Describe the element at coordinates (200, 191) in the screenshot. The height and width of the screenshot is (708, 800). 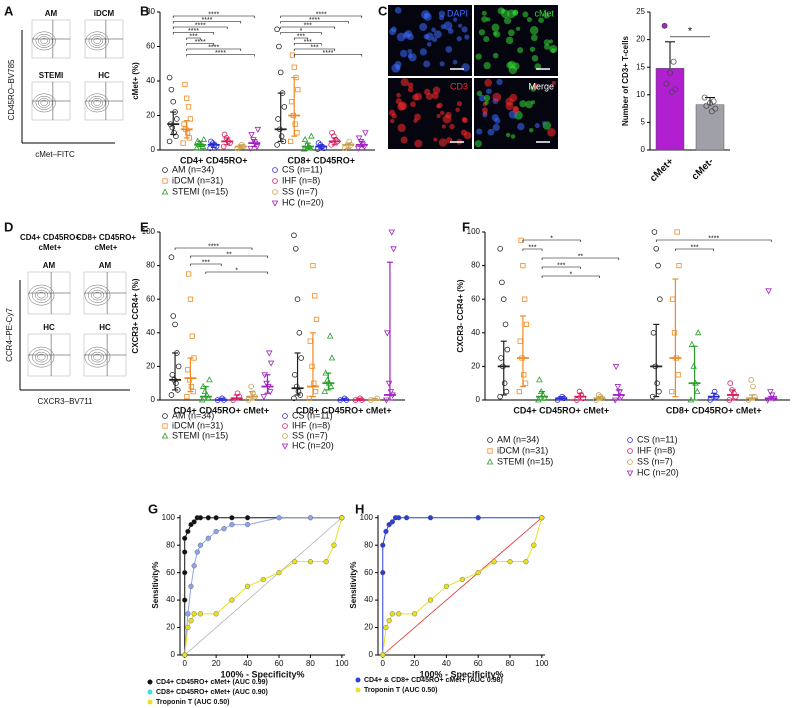
I see `legend-label: STEMI (n=15)` at that location.